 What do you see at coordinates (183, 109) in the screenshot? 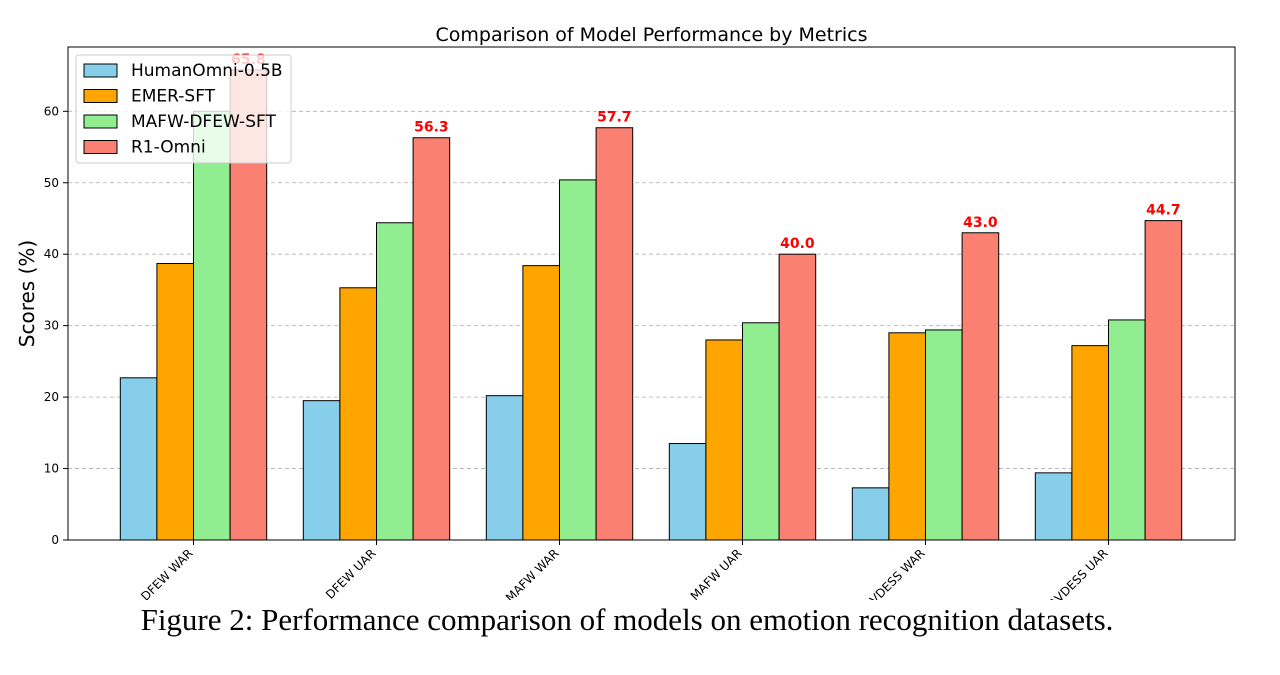
I see `legend-box` at bounding box center [183, 109].